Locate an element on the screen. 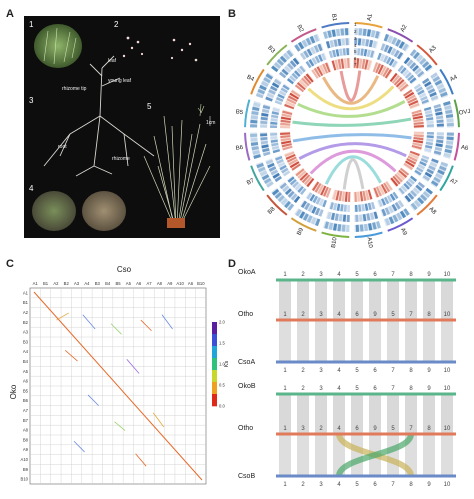  panel-label-a: A is located at coordinates (10, 14).